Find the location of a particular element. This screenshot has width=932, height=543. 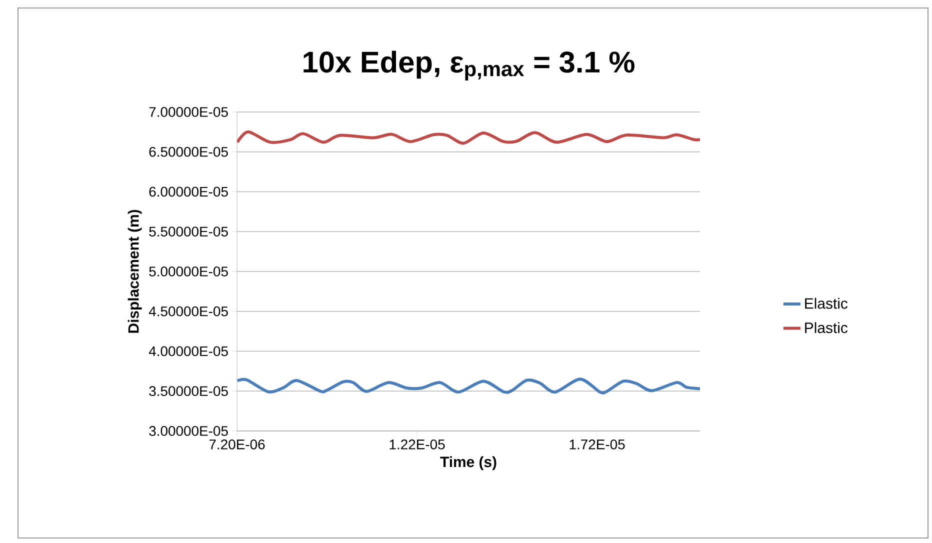

legend-label: Elastic is located at coordinates (826, 303).